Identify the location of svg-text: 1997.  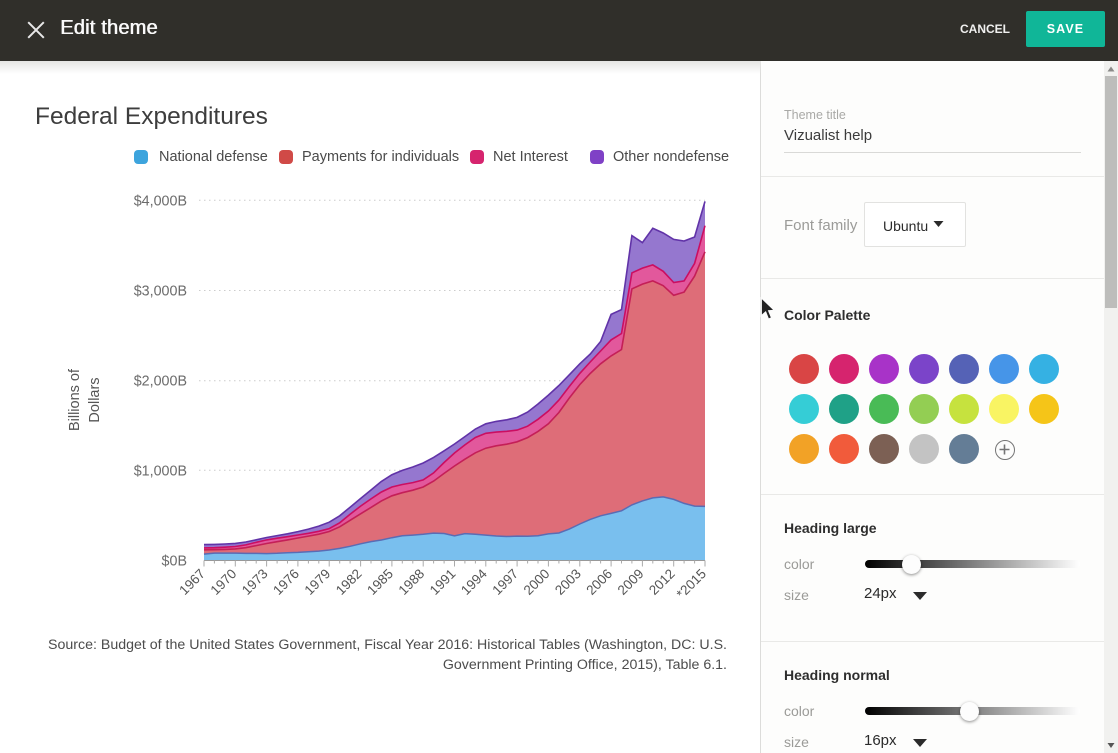
(505, 582).